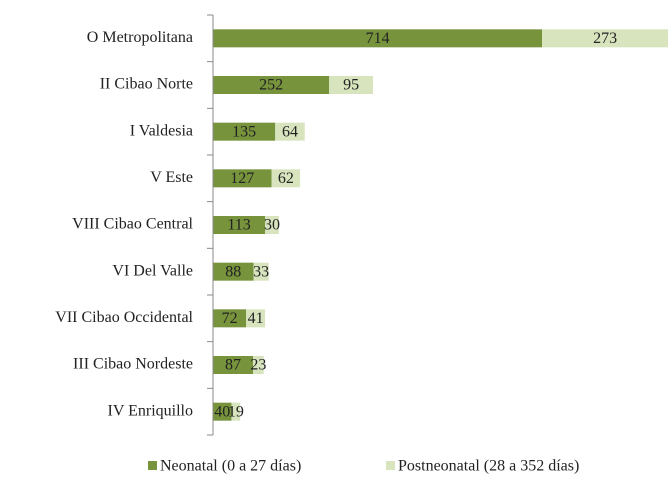  I want to click on data-label: 72, so click(230, 318).